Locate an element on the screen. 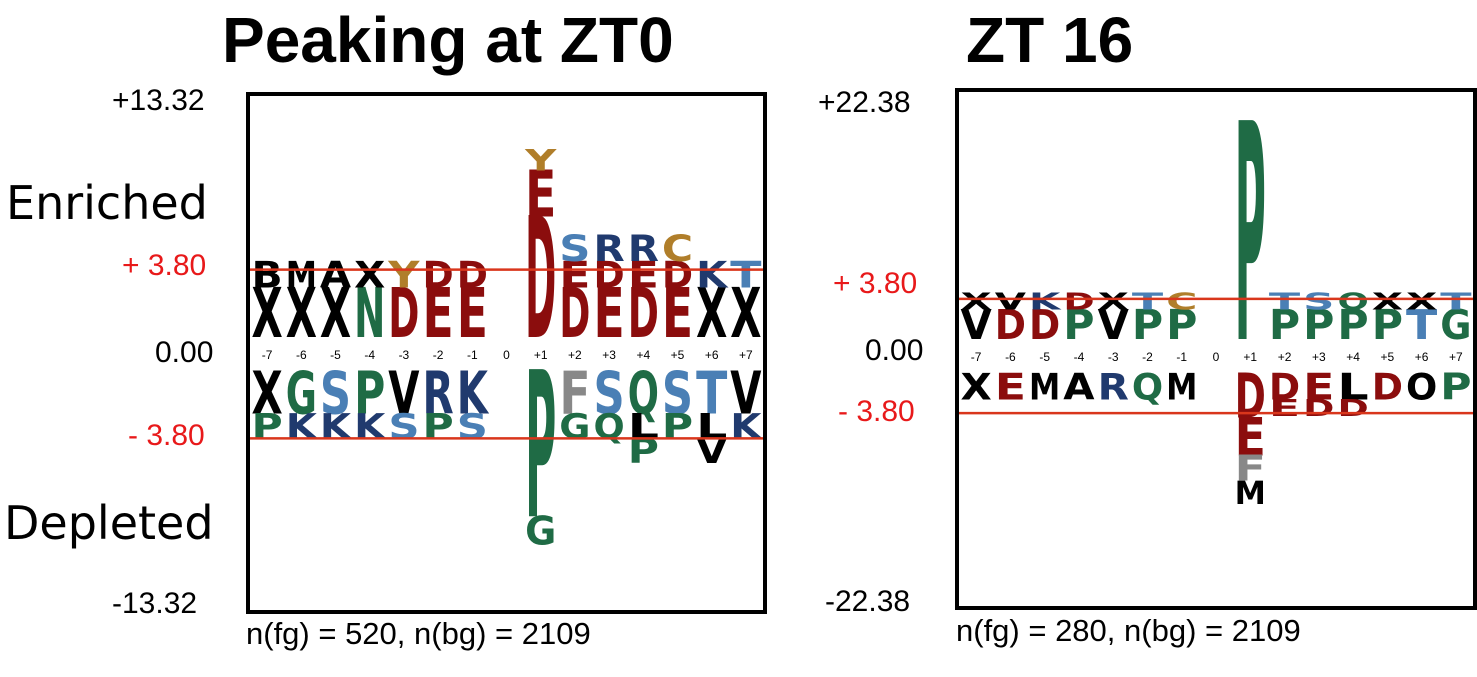 Image resolution: width=1477 pixels, height=677 pixels. left-y-zero: 0.00 is located at coordinates (184, 352).